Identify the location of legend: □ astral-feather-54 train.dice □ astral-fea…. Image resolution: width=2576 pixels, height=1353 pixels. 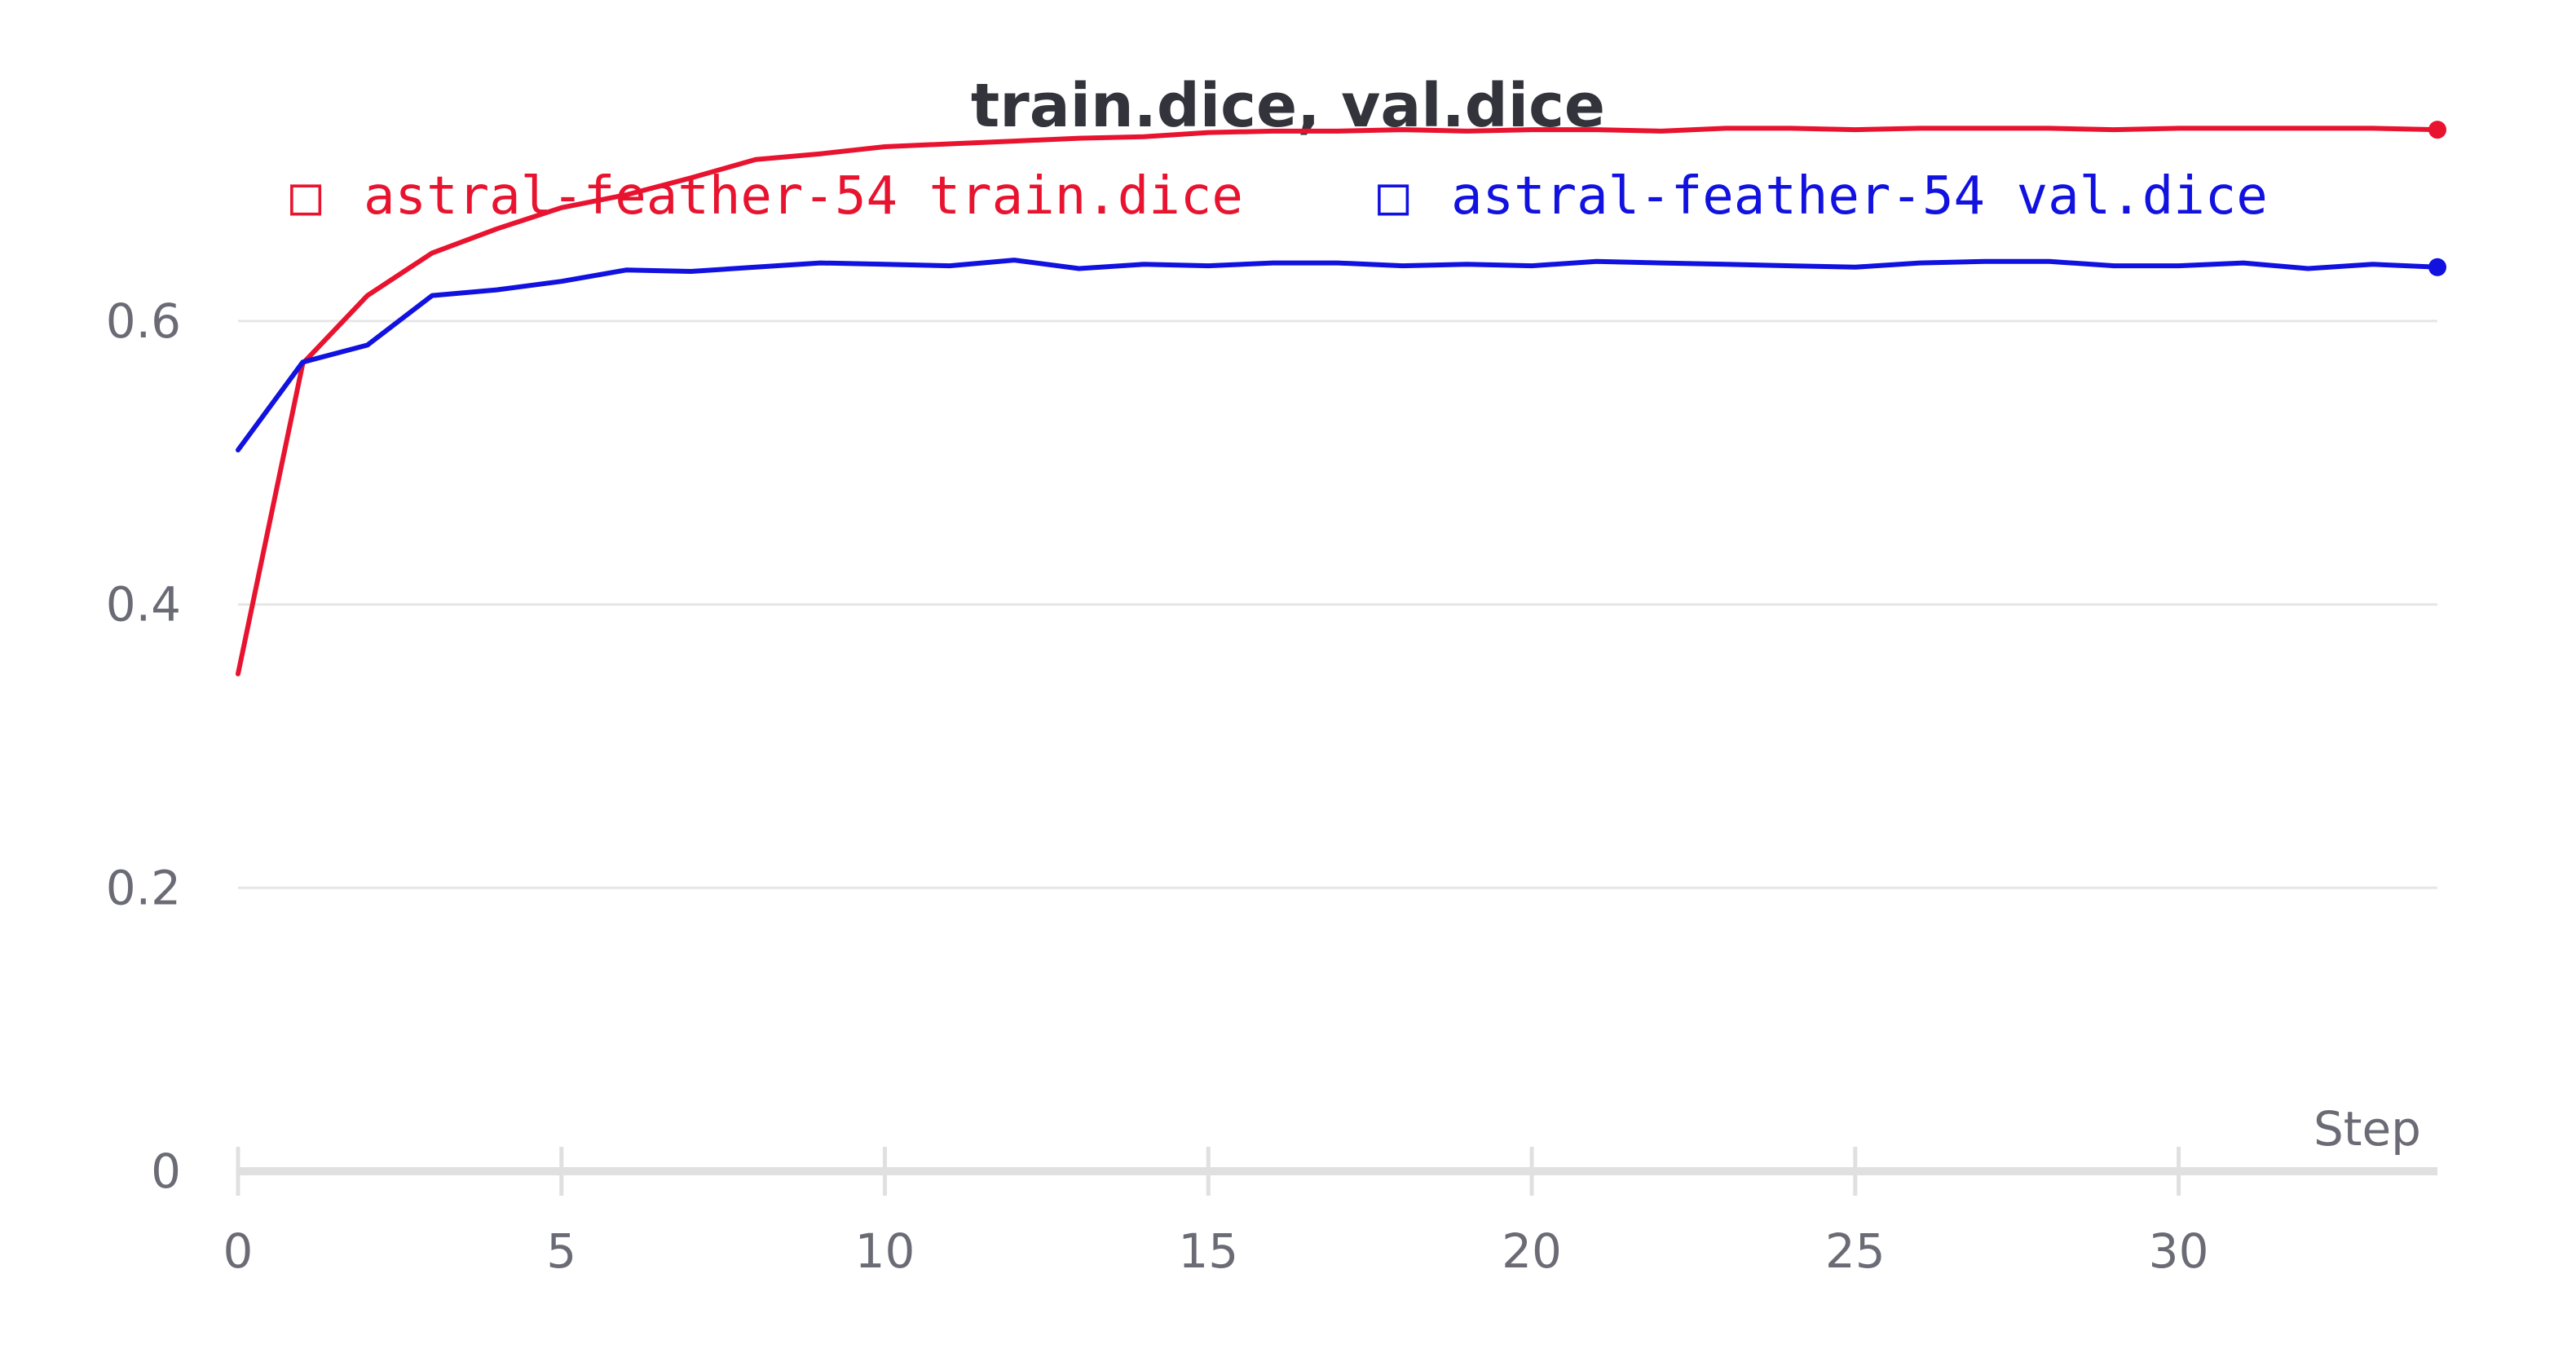
(1279, 196).